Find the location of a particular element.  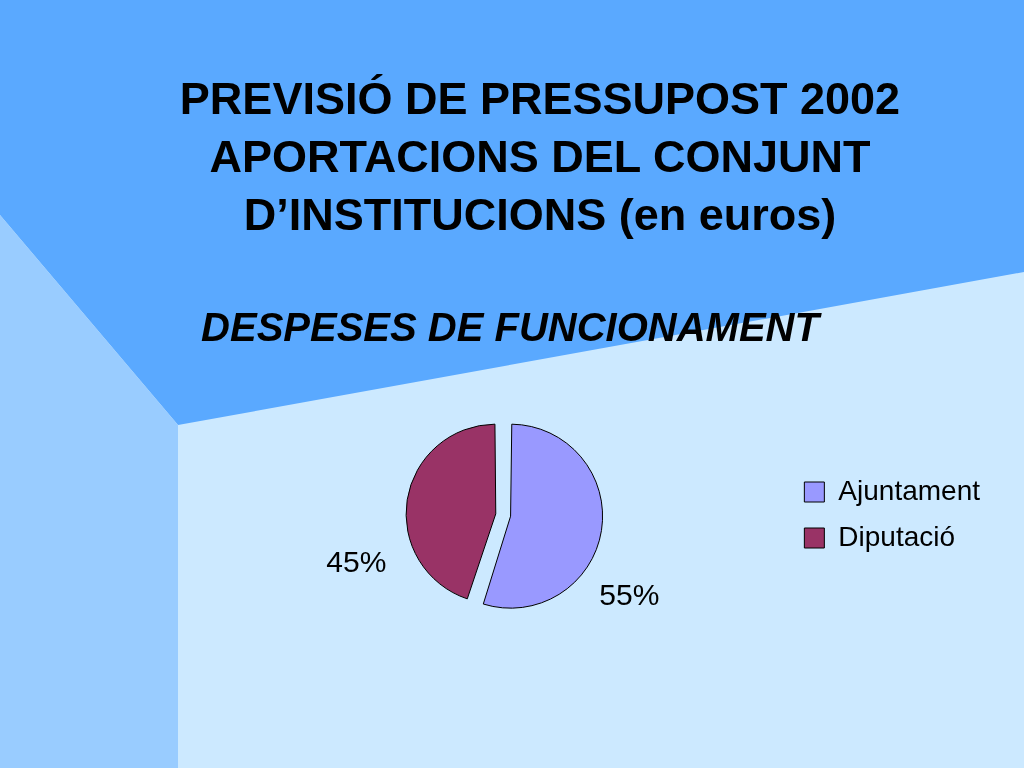

chart-subtitle: DESPESES DE FUNCIONAMENT is located at coordinates (511, 327).